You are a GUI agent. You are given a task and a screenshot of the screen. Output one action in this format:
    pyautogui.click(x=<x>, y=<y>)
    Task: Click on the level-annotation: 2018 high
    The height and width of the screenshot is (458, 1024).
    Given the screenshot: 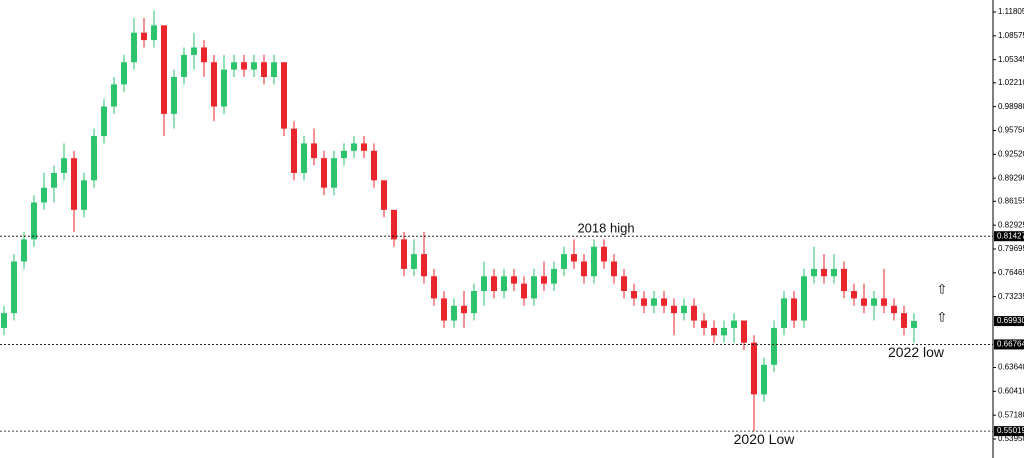 What is the action you would take?
    pyautogui.click(x=605, y=228)
    